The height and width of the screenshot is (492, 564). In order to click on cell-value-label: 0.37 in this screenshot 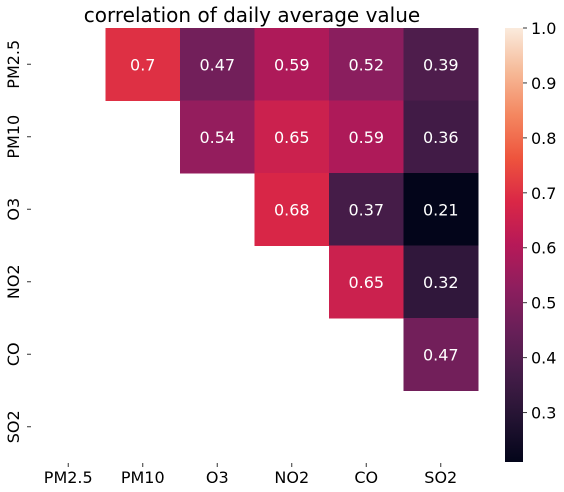, I will do `click(366, 209)`.